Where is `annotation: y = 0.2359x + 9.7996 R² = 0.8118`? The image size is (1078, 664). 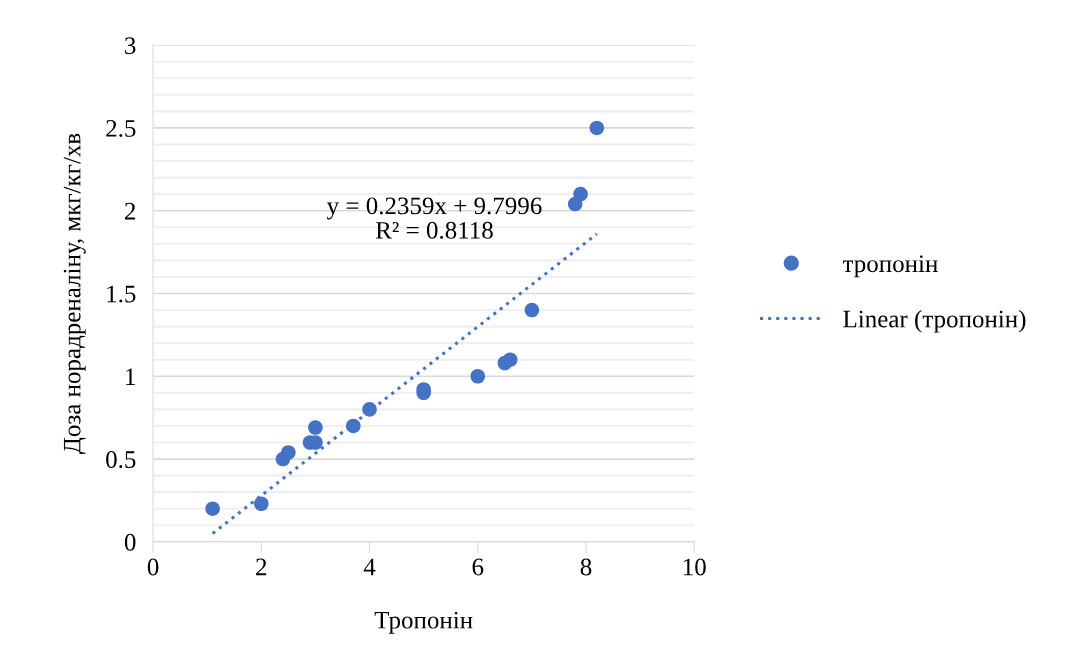 annotation: y = 0.2359x + 9.7996 R² = 0.8118 is located at coordinates (434, 218).